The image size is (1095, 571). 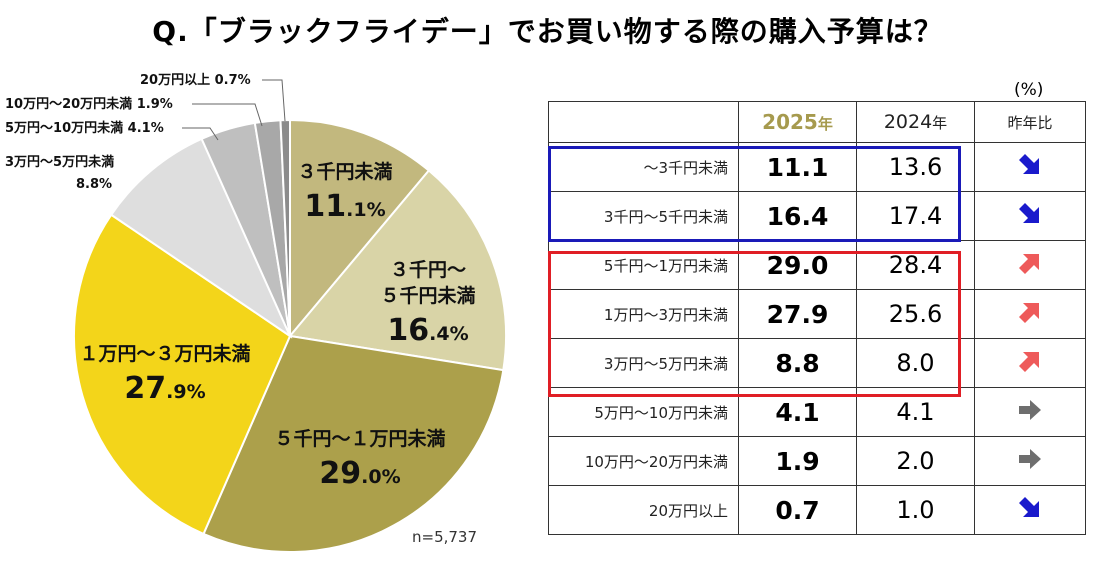 What do you see at coordinates (59, 162) in the screenshot?
I see `pie-outside-label: 3万円～5万円未満` at bounding box center [59, 162].